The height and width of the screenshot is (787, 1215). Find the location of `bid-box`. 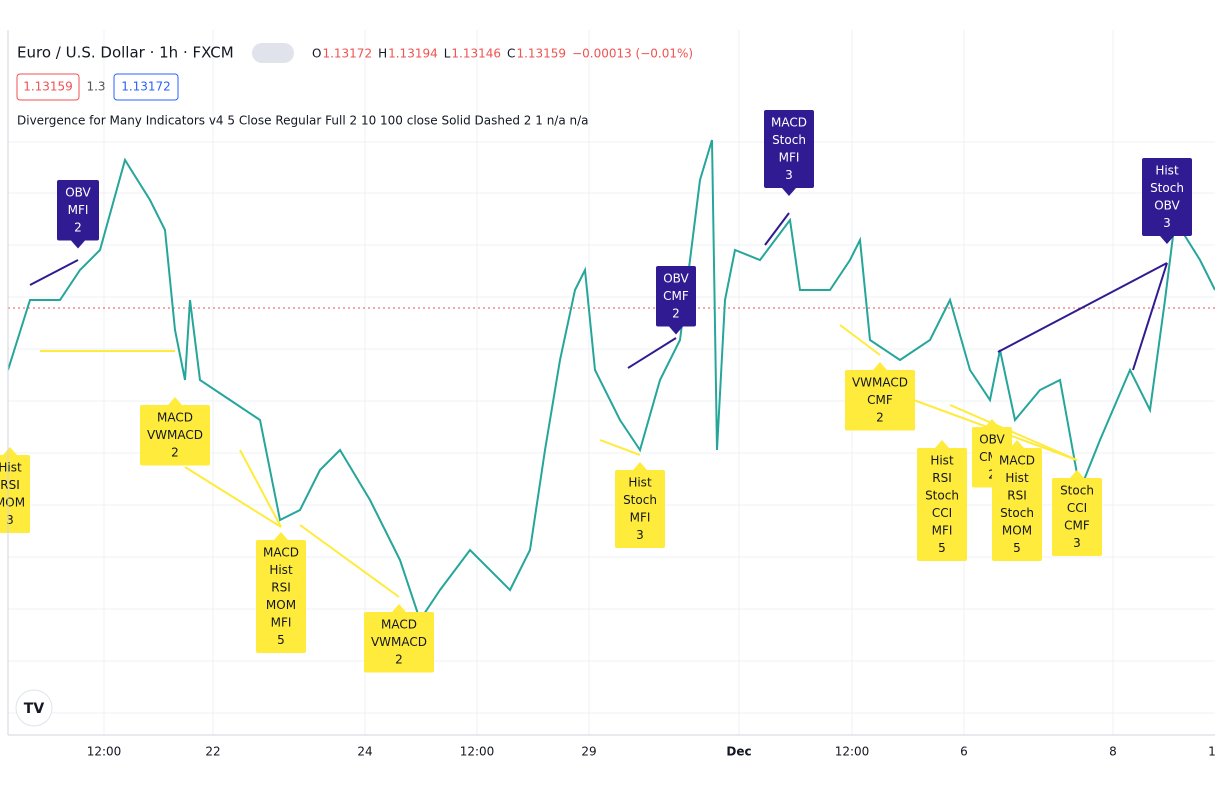

bid-box is located at coordinates (48, 87).